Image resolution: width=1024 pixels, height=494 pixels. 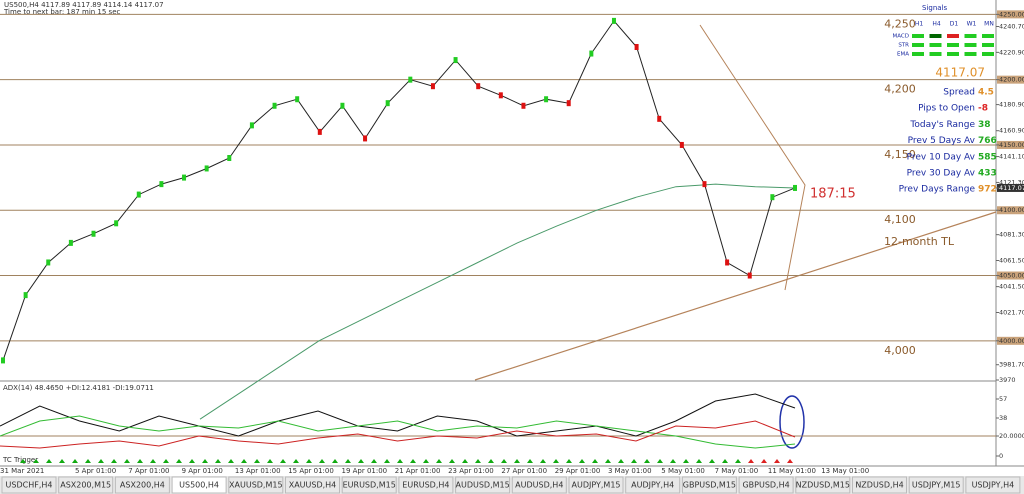 What do you see at coordinates (900, 23) in the screenshot?
I see `level-label: 4,250` at bounding box center [900, 23].